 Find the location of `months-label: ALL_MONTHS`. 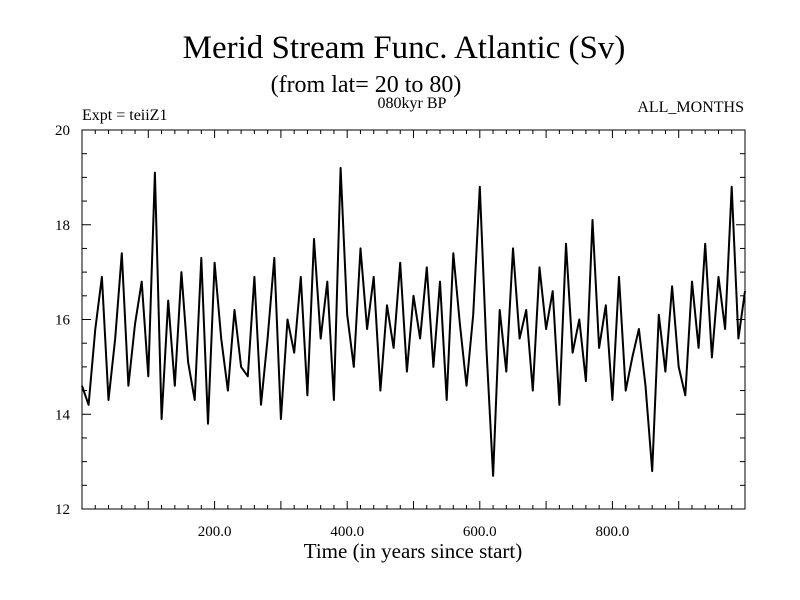

months-label: ALL_MONTHS is located at coordinates (690, 107).